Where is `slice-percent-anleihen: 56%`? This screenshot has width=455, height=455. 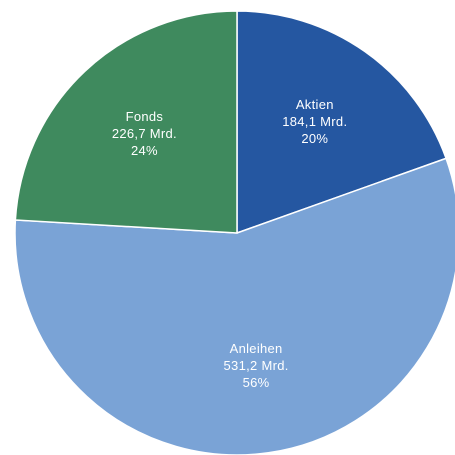 slice-percent-anleihen: 56% is located at coordinates (256, 382).